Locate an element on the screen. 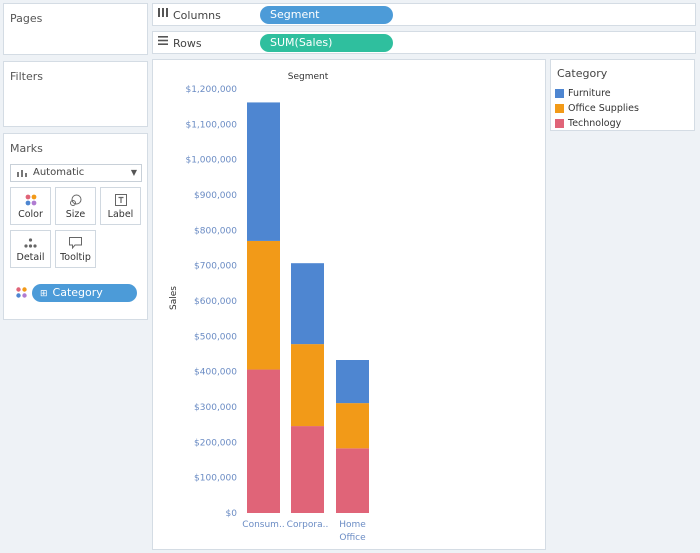 The image size is (700, 553). y-tick-label: $500,000 is located at coordinates (215, 337).